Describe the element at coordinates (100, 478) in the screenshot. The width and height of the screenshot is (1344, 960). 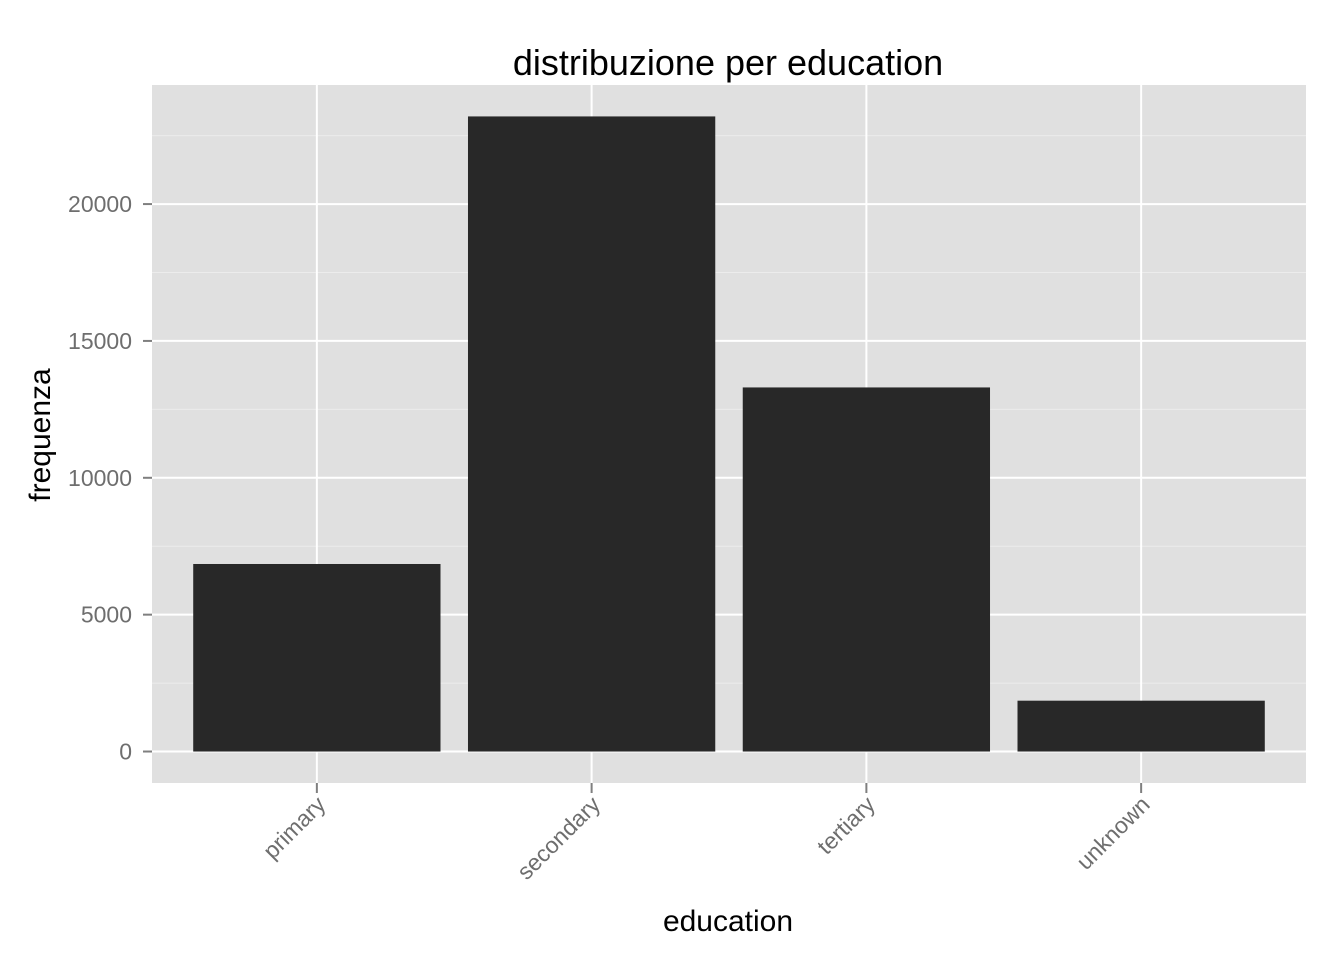
I see `y-tick-label: 10000` at that location.